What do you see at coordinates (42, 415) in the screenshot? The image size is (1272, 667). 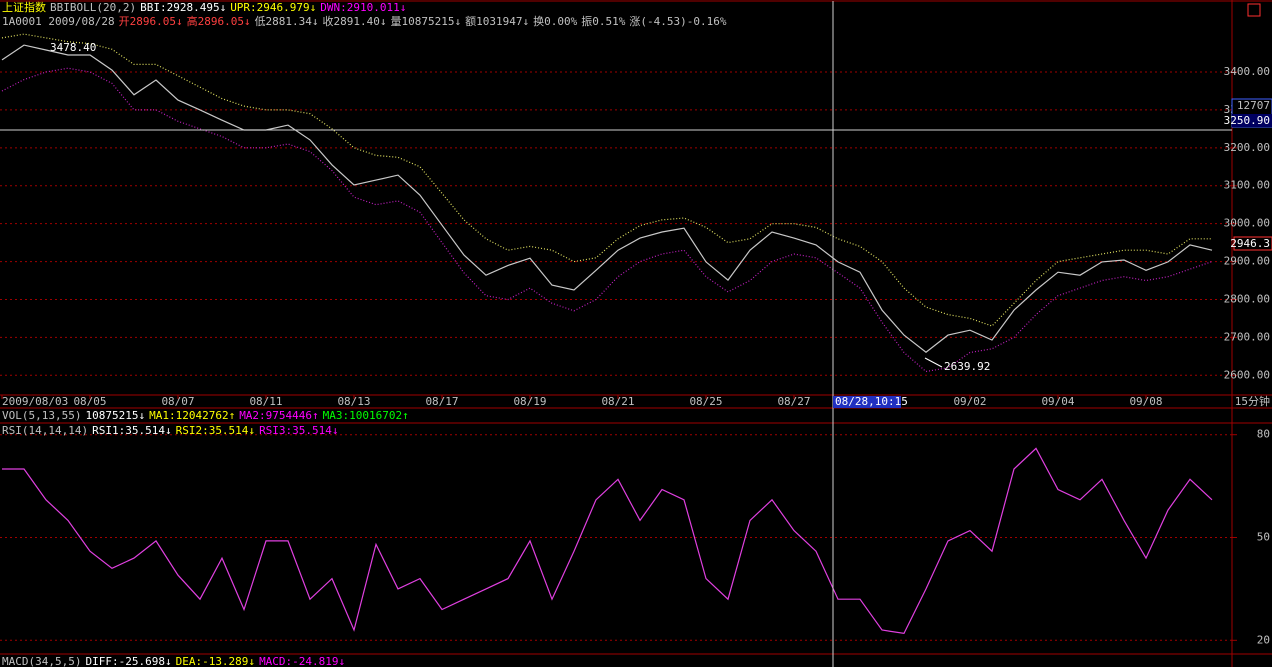 I see `vol-item: VOL(5,13,55)` at bounding box center [42, 415].